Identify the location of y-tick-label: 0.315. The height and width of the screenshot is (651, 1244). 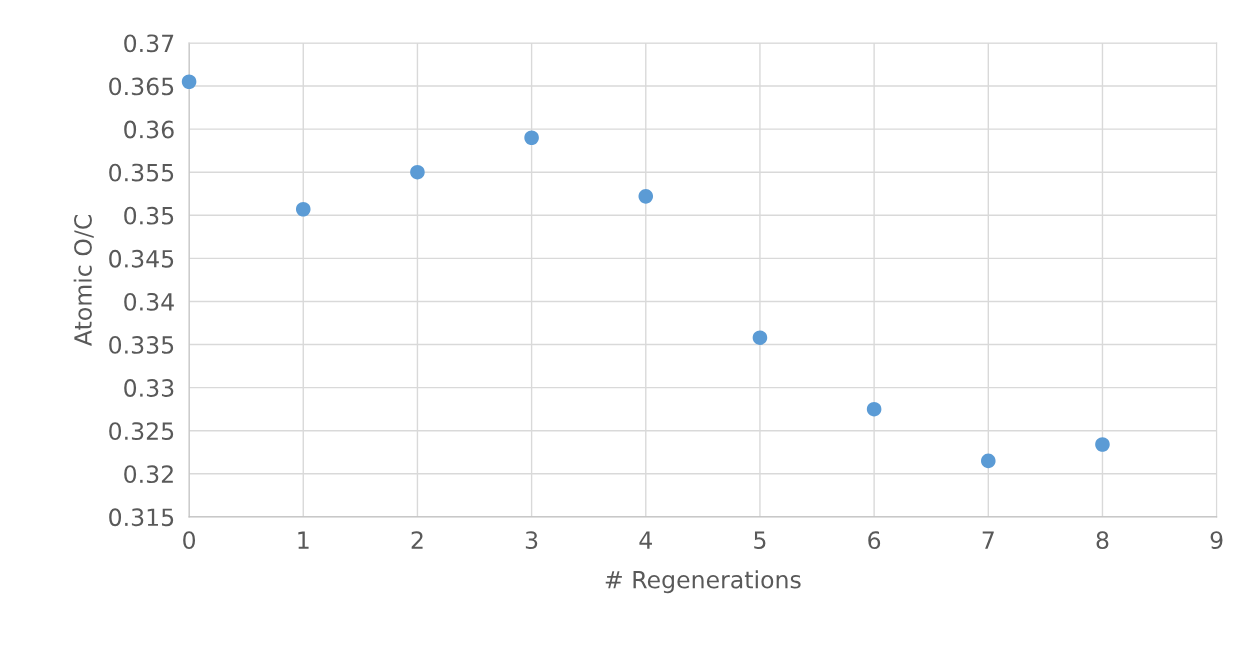
(141, 517).